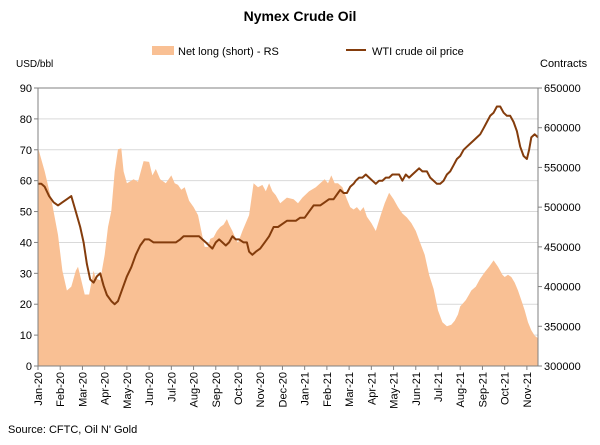  I want to click on y-left-tick-label: 20, so click(26, 305).